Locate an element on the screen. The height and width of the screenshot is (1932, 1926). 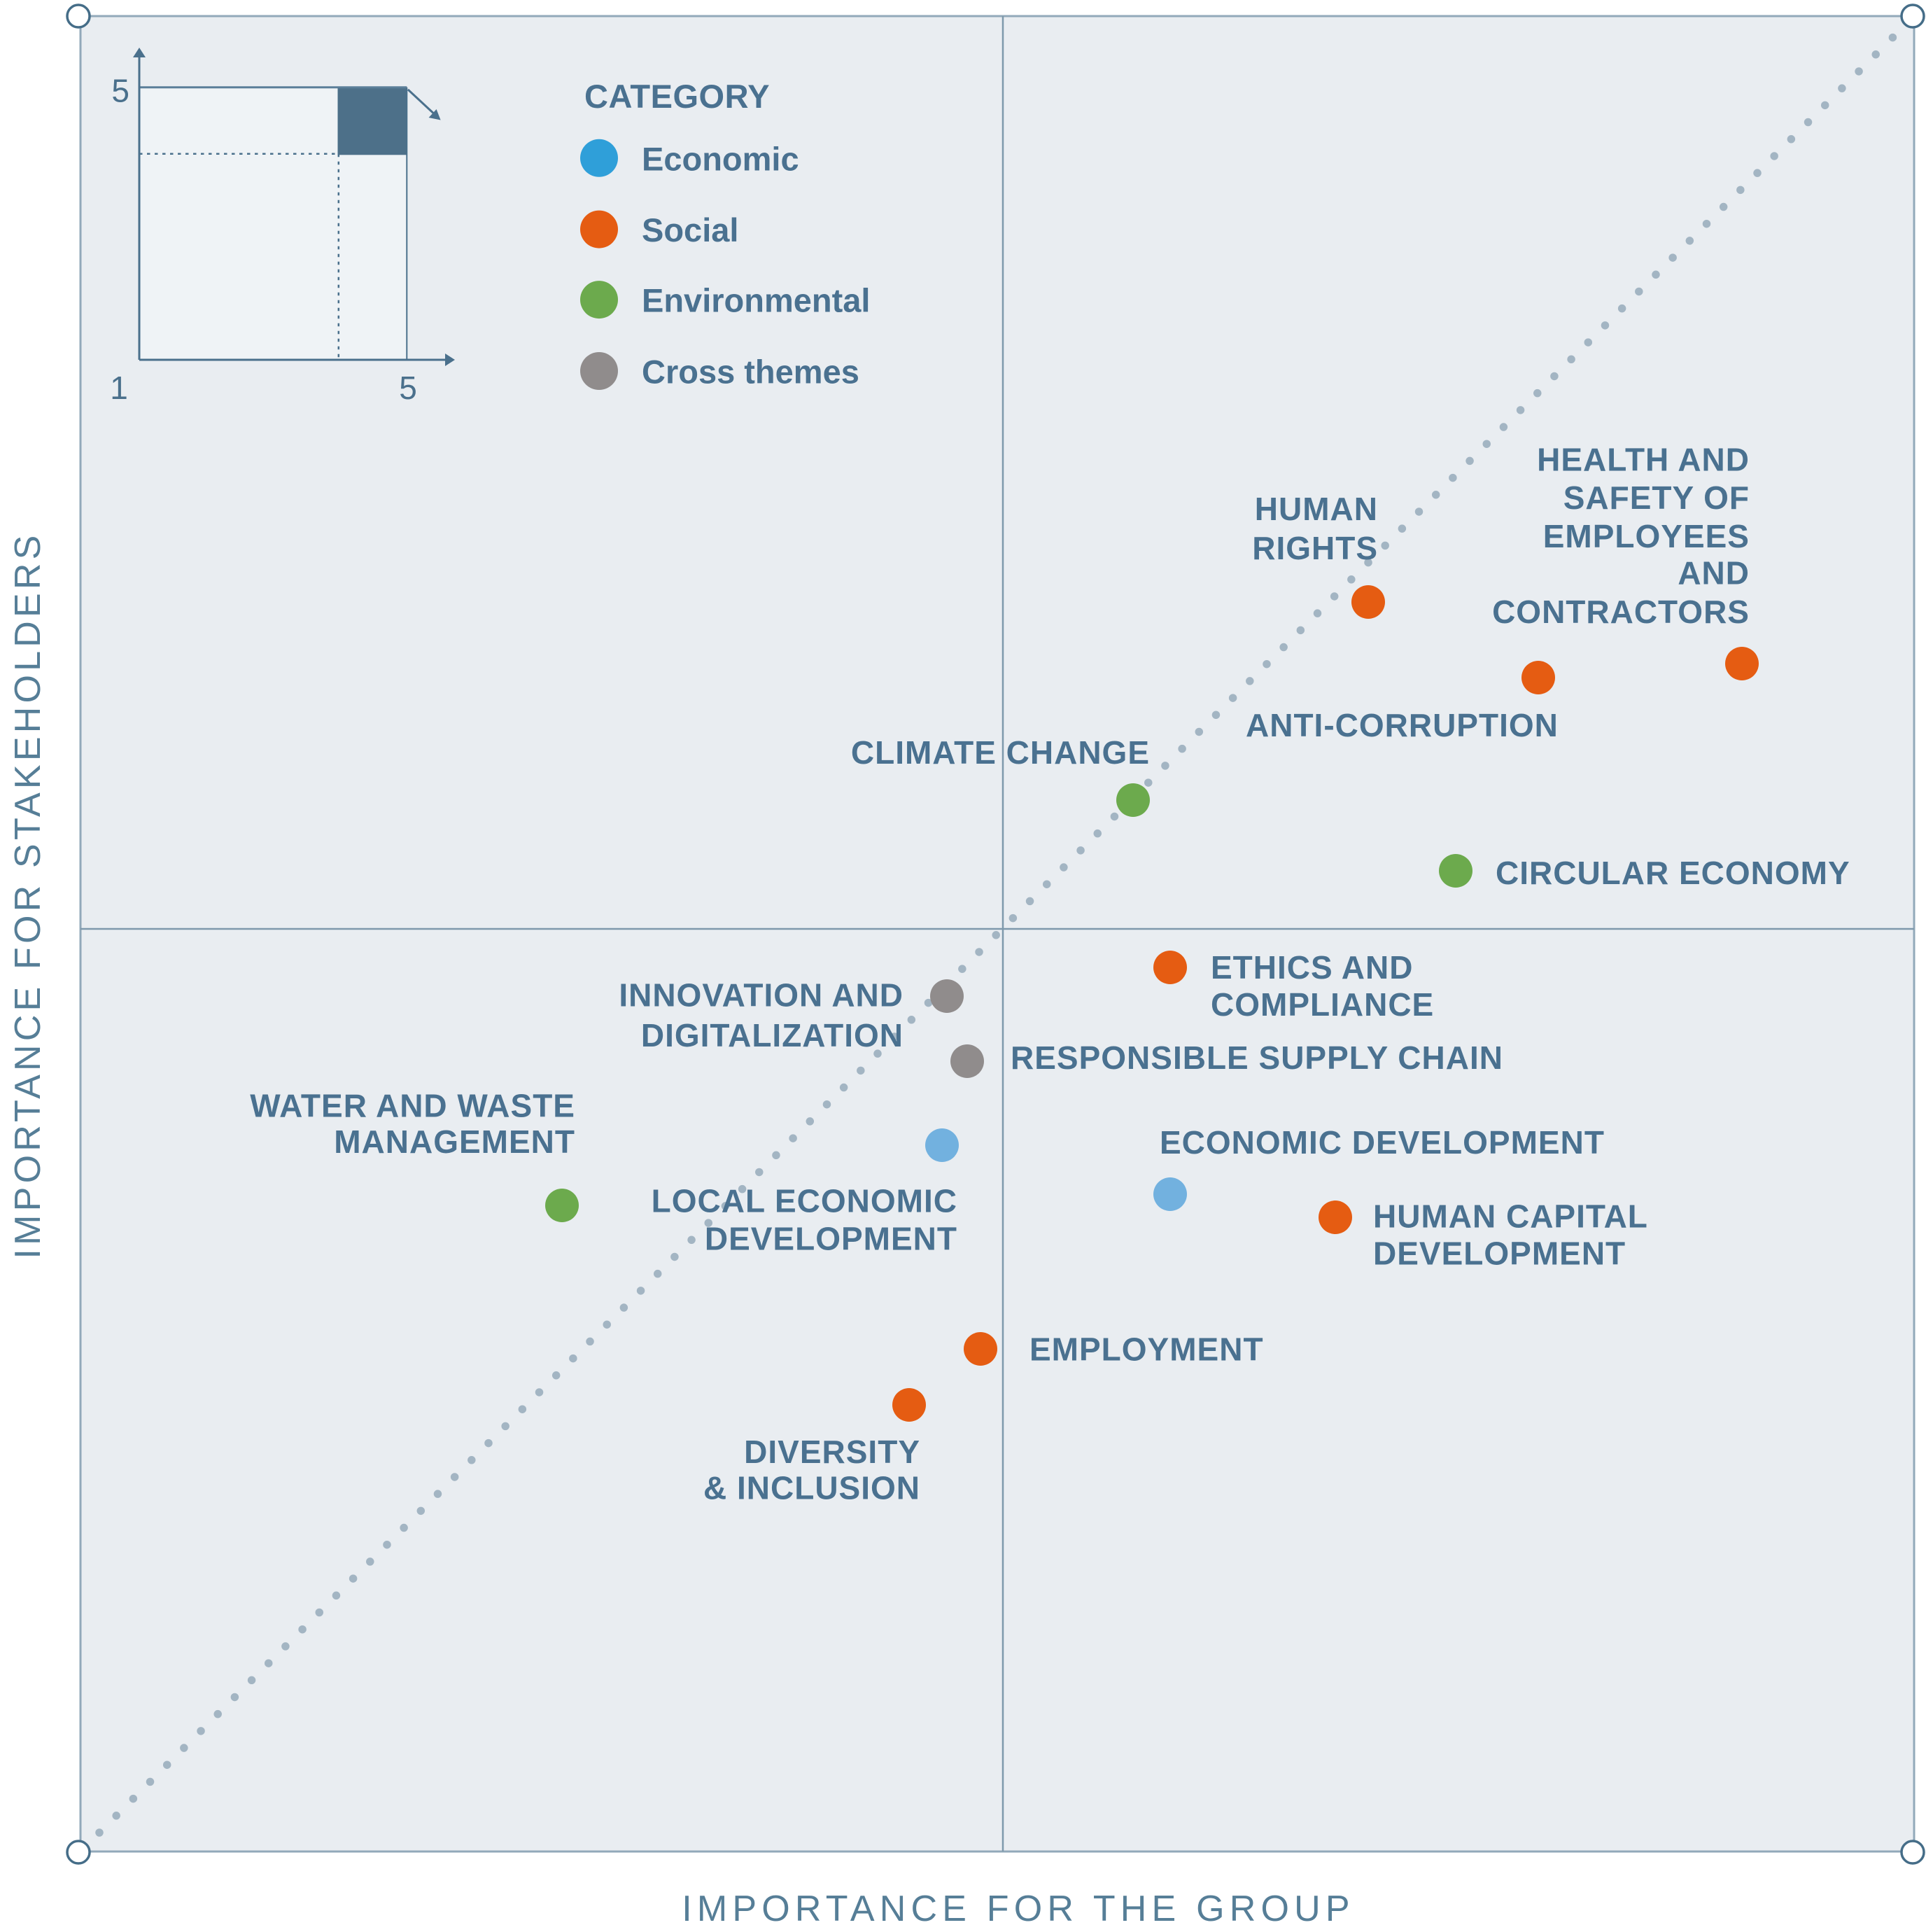
svg-text: AND is located at coordinates (1714, 573).